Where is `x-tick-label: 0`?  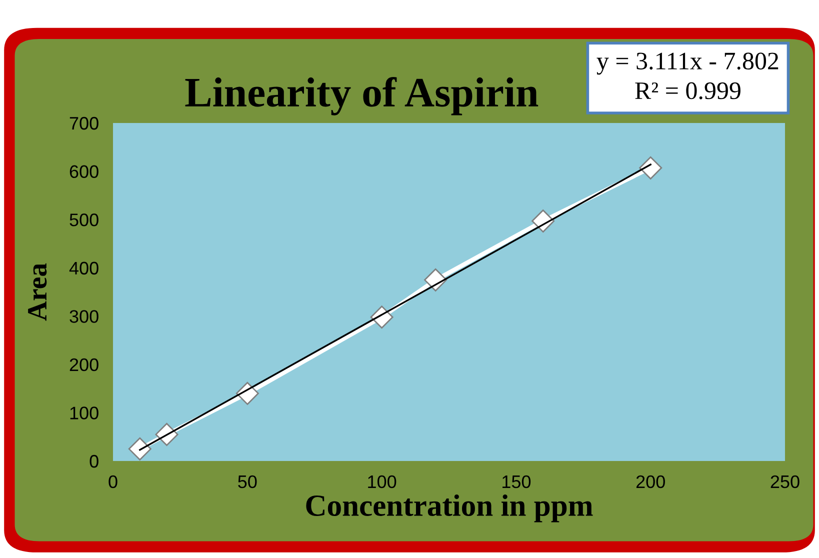 x-tick-label: 0 is located at coordinates (113, 481).